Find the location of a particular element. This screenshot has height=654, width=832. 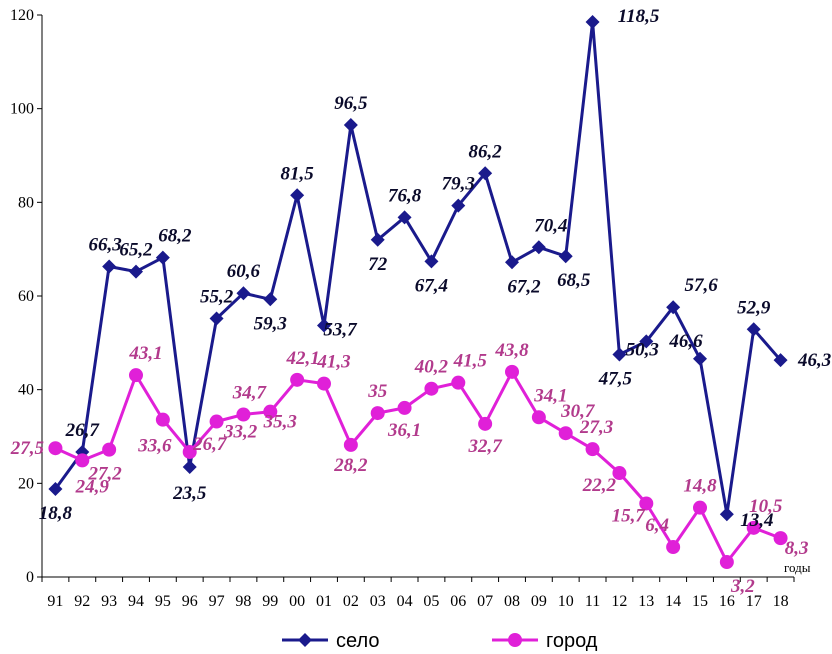

x-tick-label: 13 is located at coordinates (646, 601).